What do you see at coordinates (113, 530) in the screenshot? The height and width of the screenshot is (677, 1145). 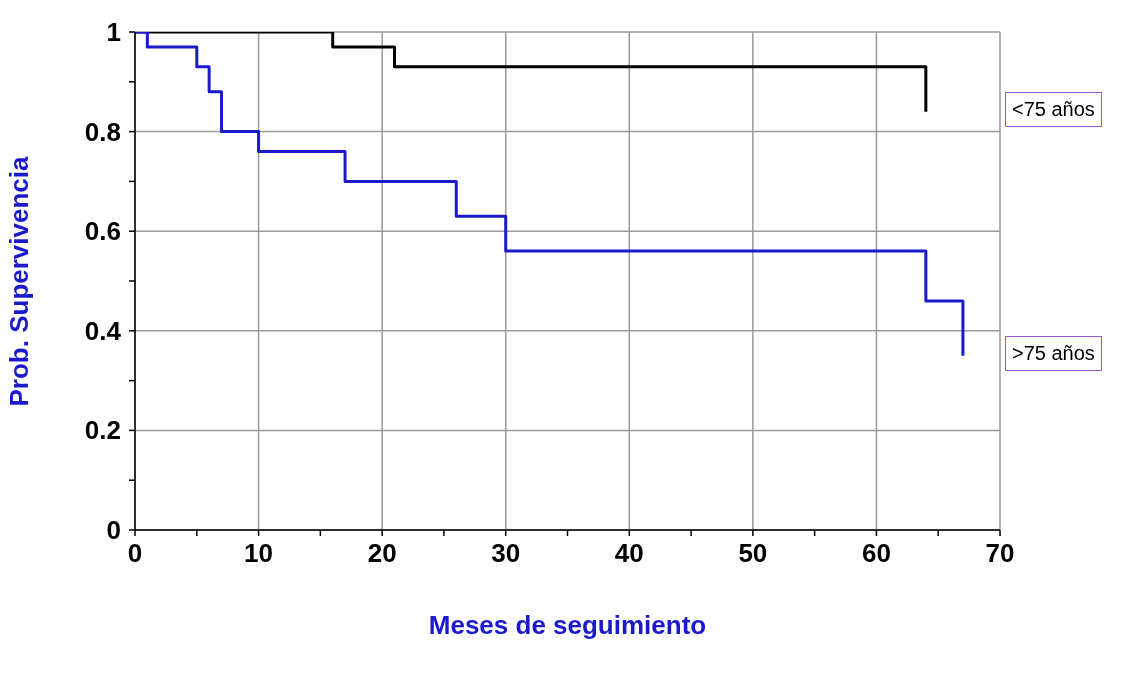 I see `y-tick-label: 0` at bounding box center [113, 530].